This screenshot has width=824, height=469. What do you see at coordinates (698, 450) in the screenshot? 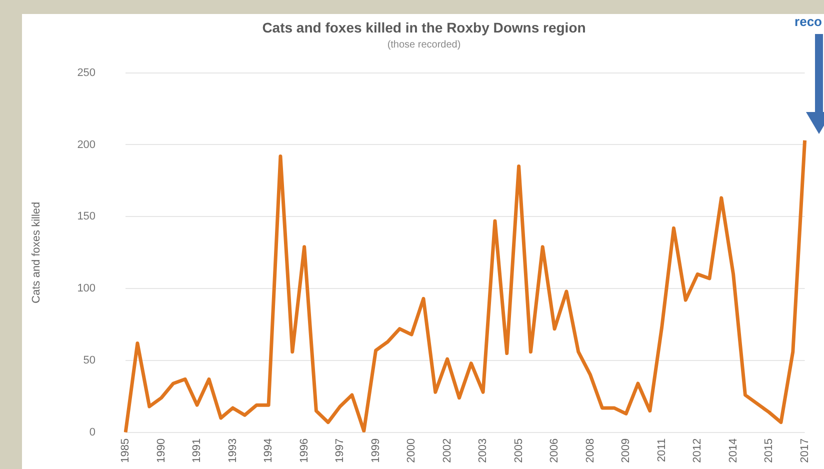
I see `x-tick-label: 2012` at bounding box center [698, 450].